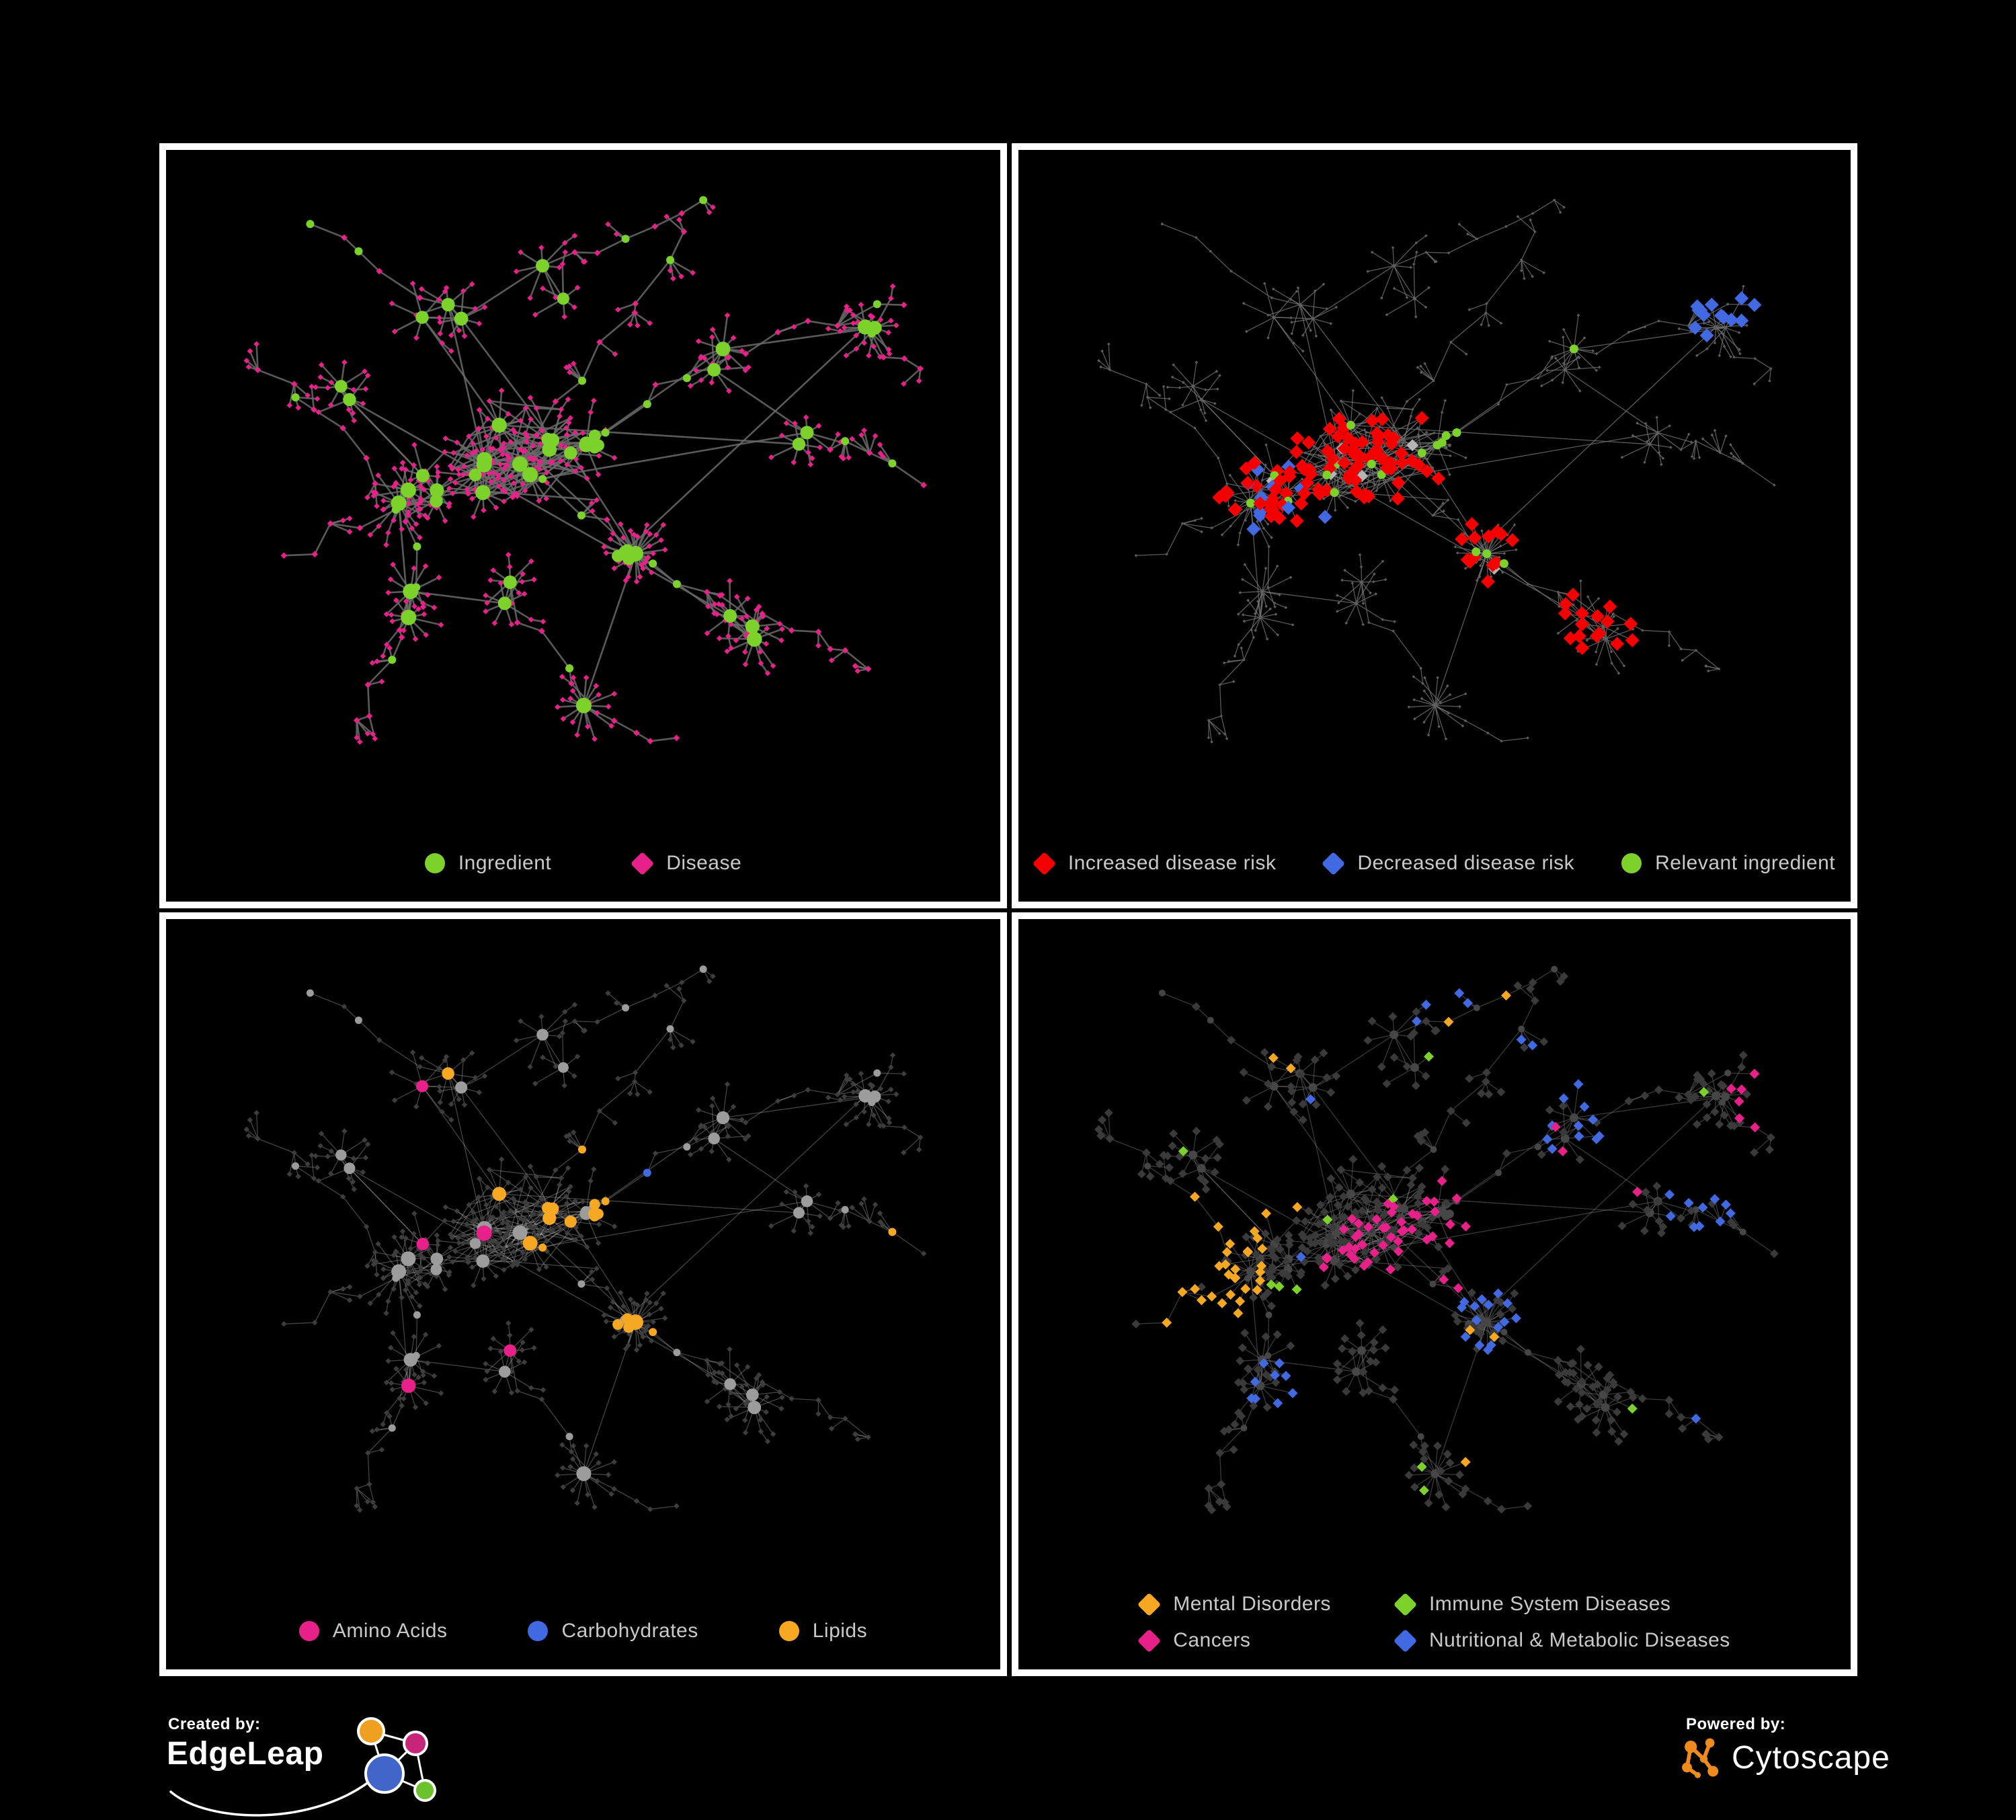  I want to click on legend-item-relevant-ingredient: Relevant ingredient, so click(1728, 863).